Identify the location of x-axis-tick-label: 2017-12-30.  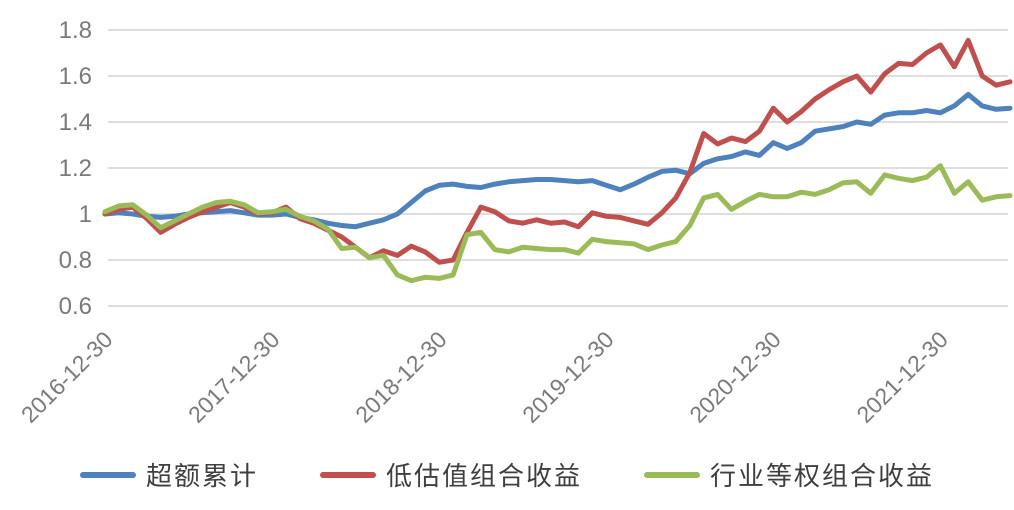
(234, 377).